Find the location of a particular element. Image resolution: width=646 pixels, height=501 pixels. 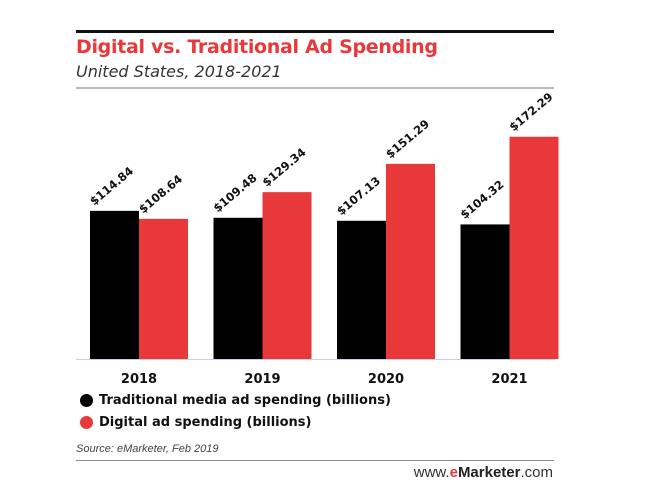

value-label-traditional-2018: $114.84 is located at coordinates (111, 186).